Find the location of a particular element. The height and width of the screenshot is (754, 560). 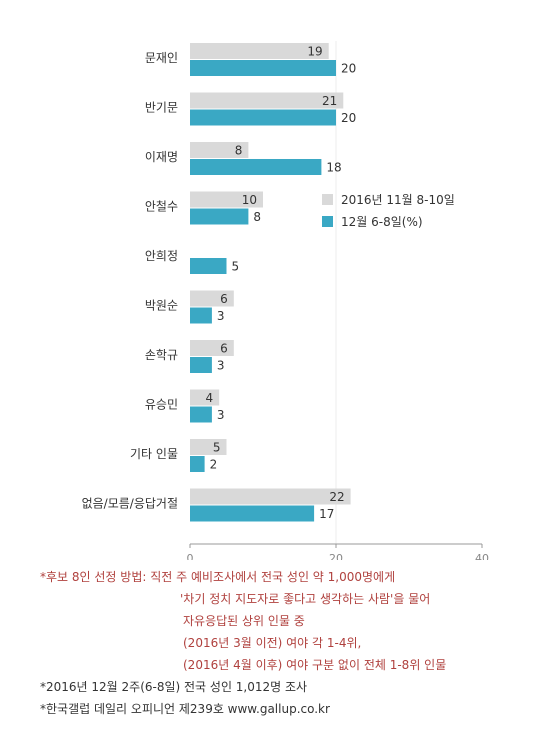

legend: 2016년 11월 8-10일 12월 6-8일(%) is located at coordinates (388, 210).